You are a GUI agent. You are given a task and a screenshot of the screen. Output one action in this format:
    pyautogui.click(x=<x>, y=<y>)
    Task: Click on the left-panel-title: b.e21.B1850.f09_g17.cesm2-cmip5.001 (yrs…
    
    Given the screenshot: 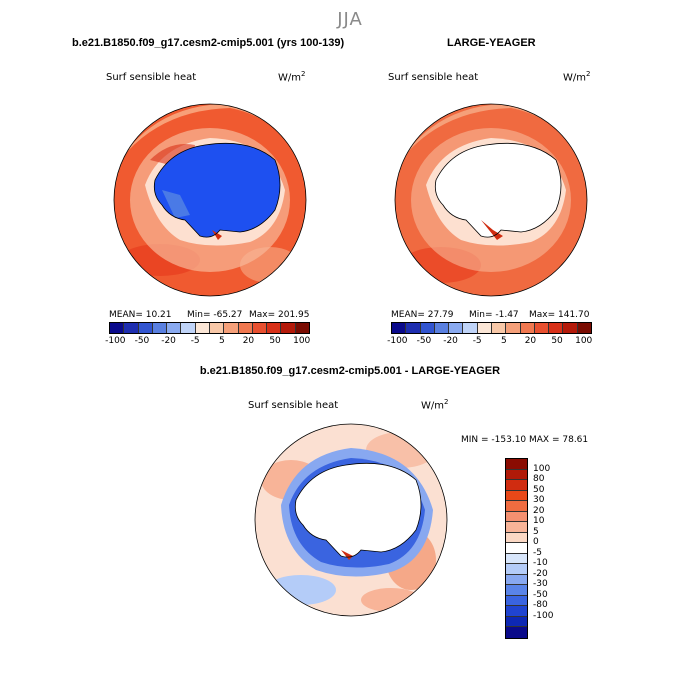 What is the action you would take?
    pyautogui.click(x=208, y=43)
    